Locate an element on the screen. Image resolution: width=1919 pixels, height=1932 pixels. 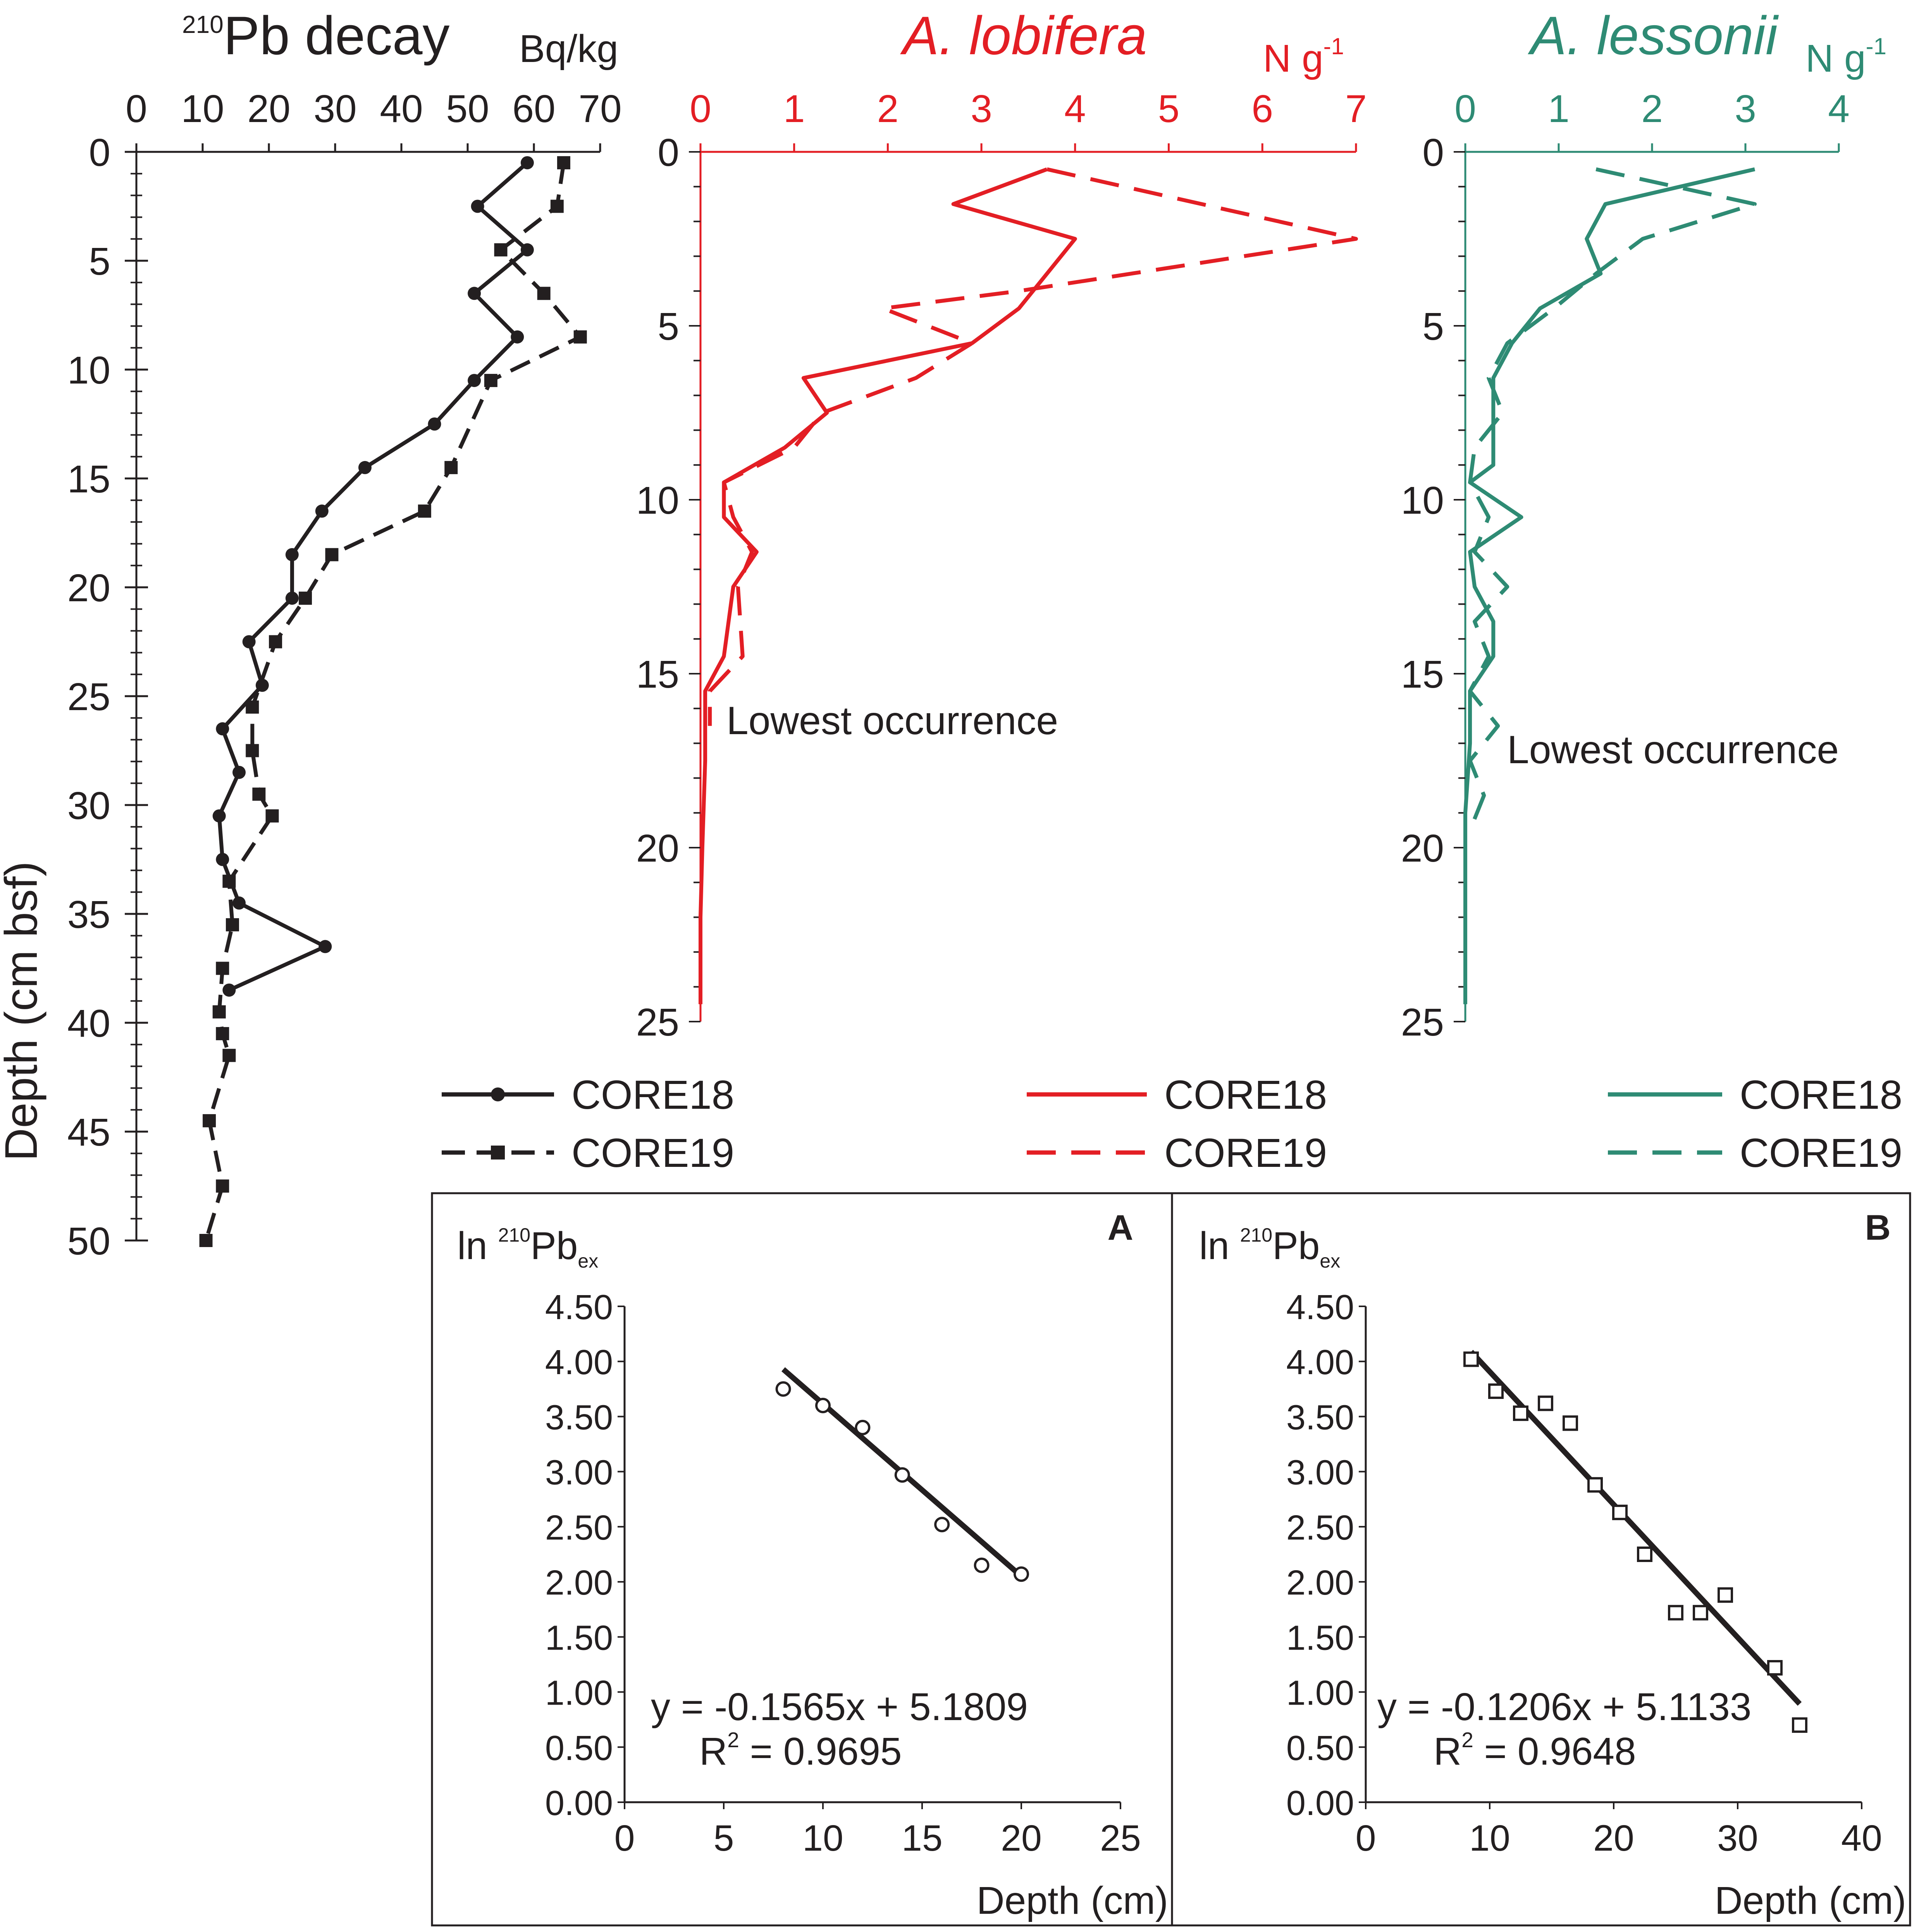
inset-a-r2: R2 = 0.9695 is located at coordinates (801, 1750).